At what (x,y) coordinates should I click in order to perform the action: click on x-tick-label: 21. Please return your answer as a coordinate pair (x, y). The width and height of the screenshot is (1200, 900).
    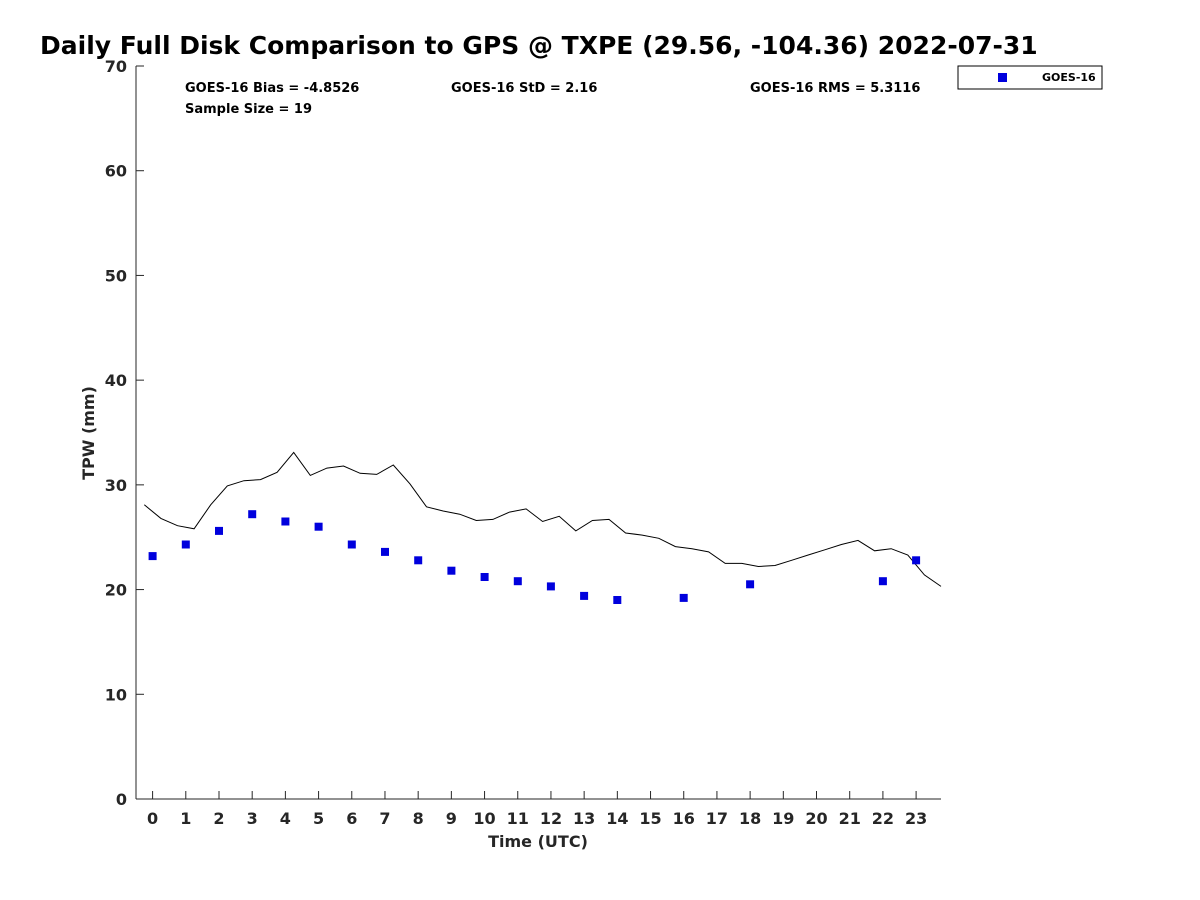
    Looking at the image, I should click on (850, 818).